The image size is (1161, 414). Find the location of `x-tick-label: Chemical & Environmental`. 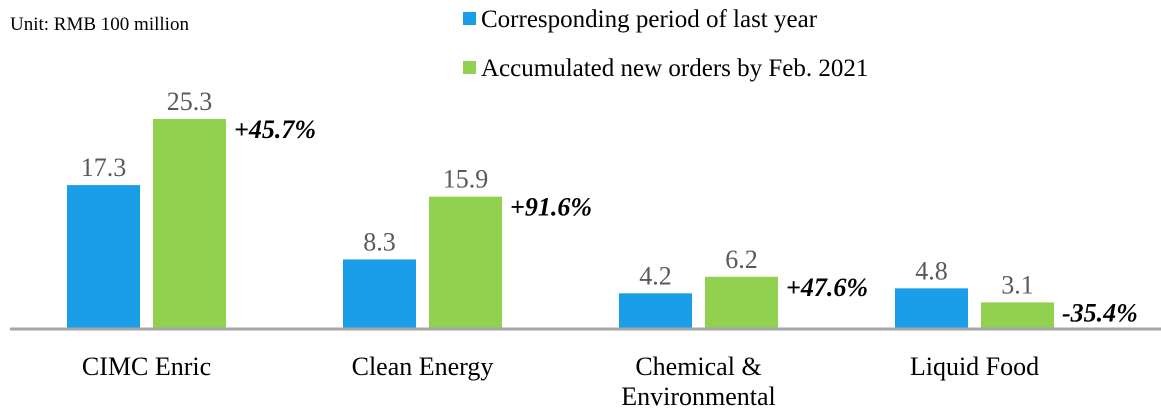

x-tick-label: Chemical & Environmental is located at coordinates (698, 381).